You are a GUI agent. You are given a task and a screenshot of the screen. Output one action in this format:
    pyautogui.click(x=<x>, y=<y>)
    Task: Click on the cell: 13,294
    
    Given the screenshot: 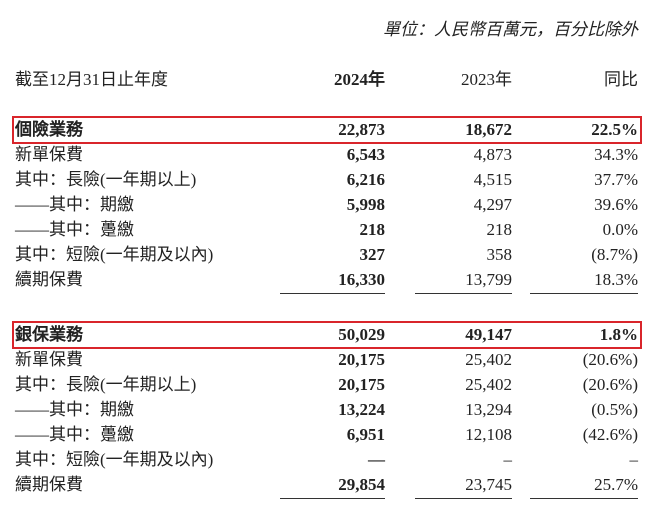 What is the action you would take?
    pyautogui.click(x=488, y=409)
    